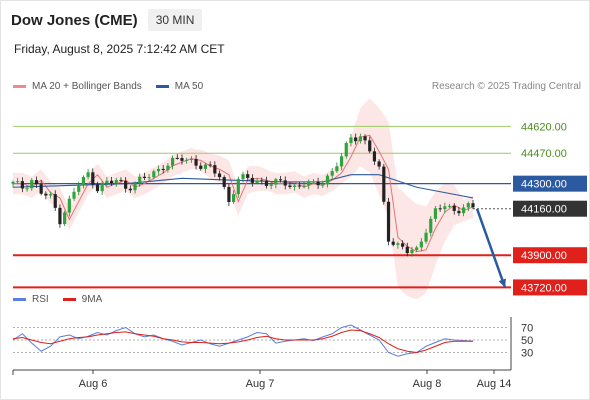 The height and width of the screenshot is (400, 590). What do you see at coordinates (544, 288) in the screenshot?
I see `level-label-5: 43720.00` at bounding box center [544, 288].